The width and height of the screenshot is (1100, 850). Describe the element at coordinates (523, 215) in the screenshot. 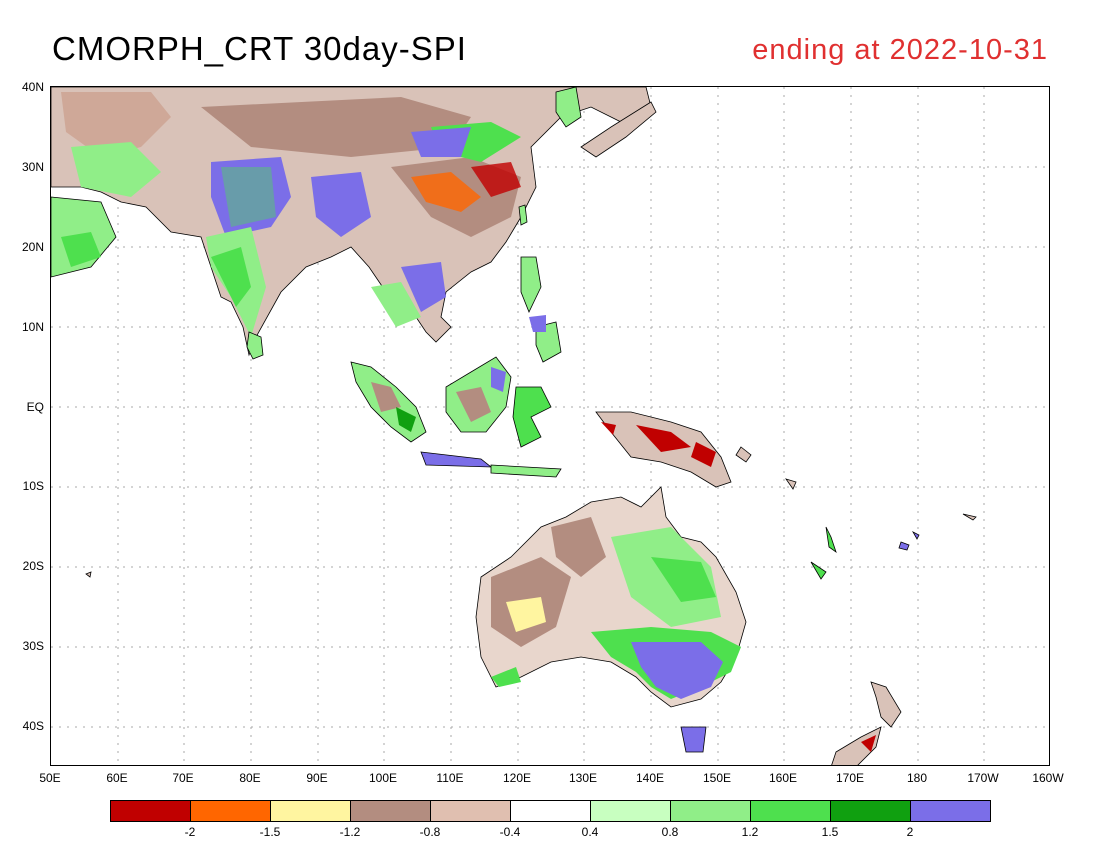

I see `taiwan` at that location.